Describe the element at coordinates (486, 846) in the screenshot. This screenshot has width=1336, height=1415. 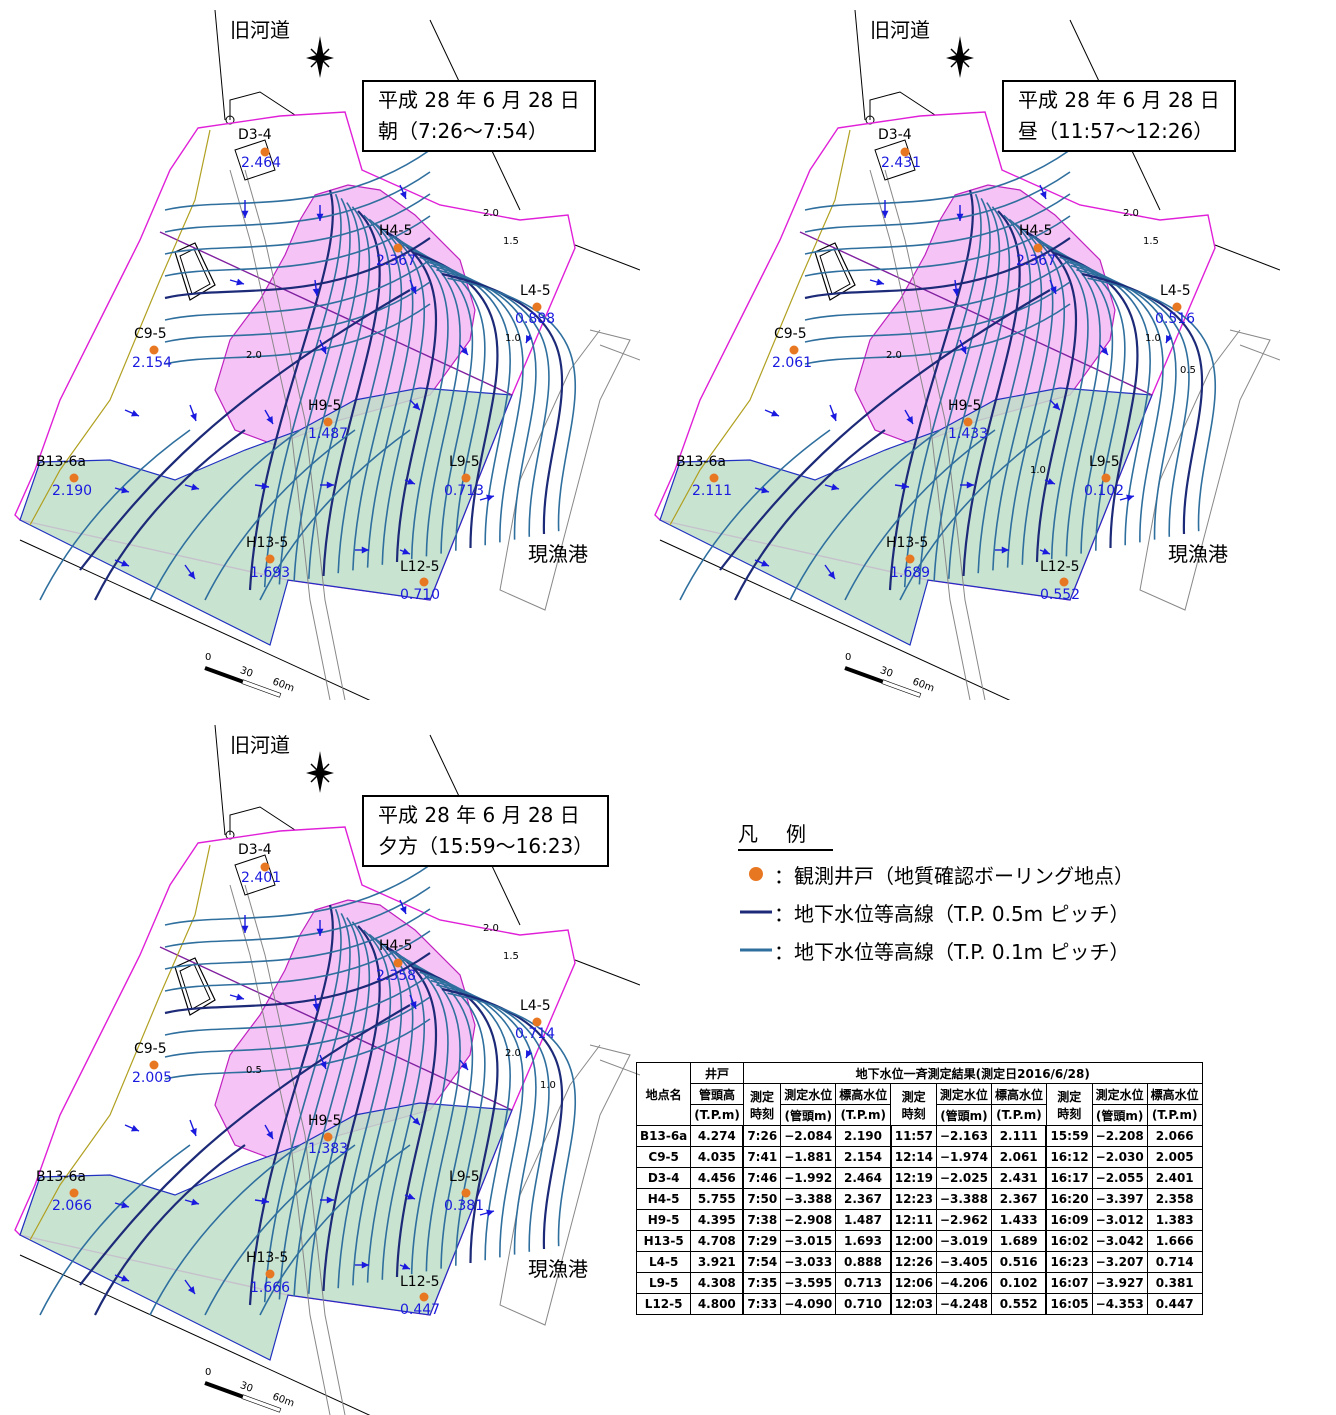
I see `time-range-line: 夕方（15:59〜16:23）` at that location.